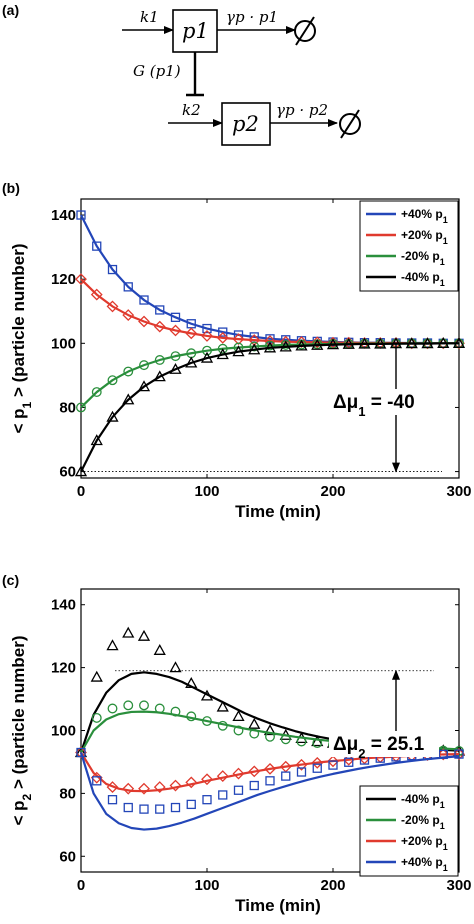 The width and height of the screenshot is (474, 924). Describe the element at coordinates (423, 258) in the screenshot. I see `legend-label: -20% p1` at that location.